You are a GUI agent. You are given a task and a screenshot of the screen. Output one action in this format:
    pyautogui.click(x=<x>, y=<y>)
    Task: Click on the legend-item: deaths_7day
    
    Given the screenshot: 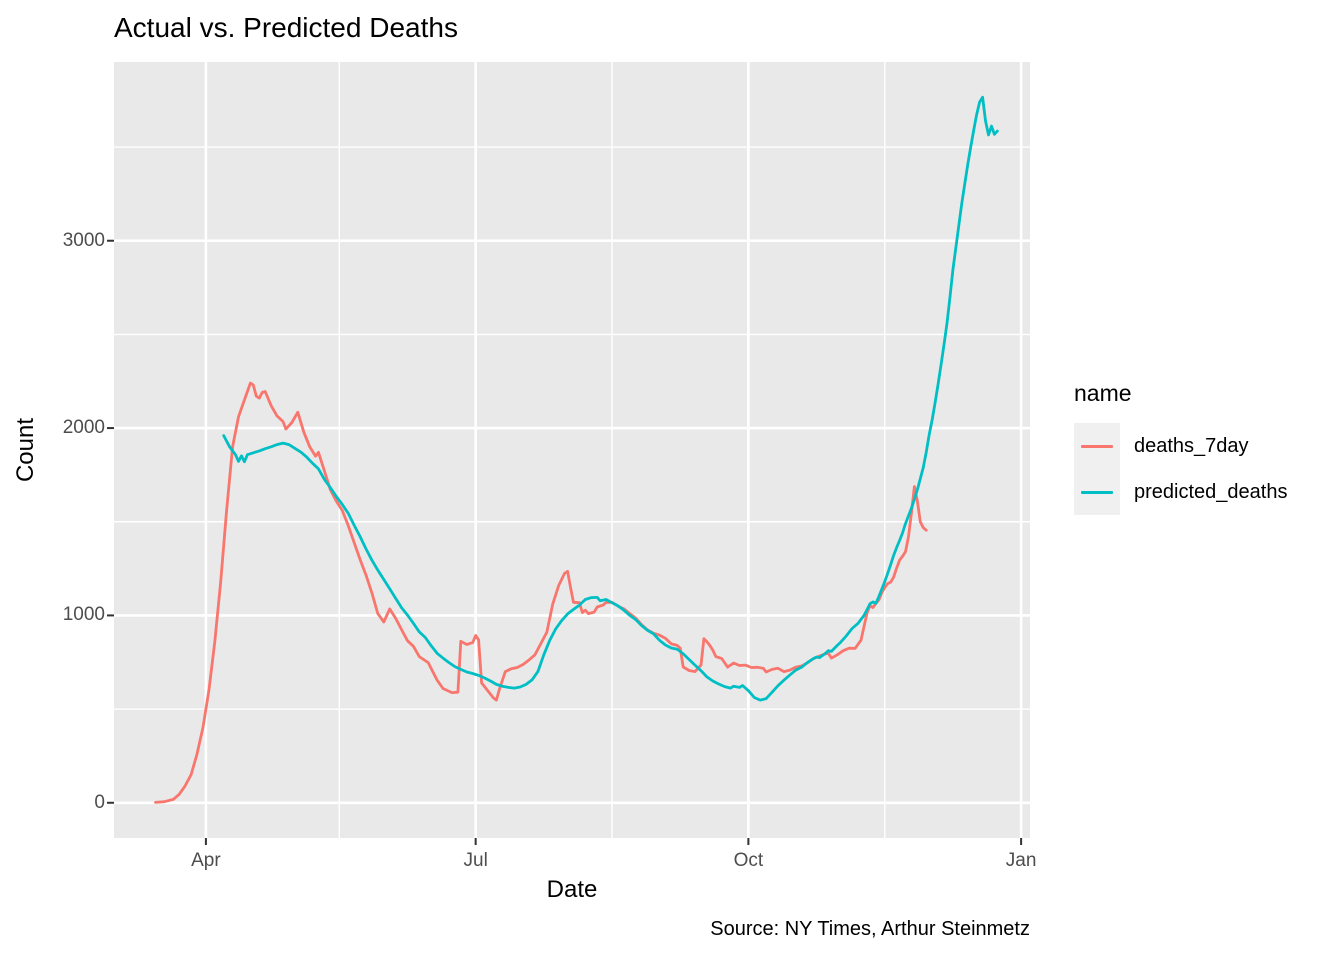 What is the action you would take?
    pyautogui.click(x=1180, y=446)
    